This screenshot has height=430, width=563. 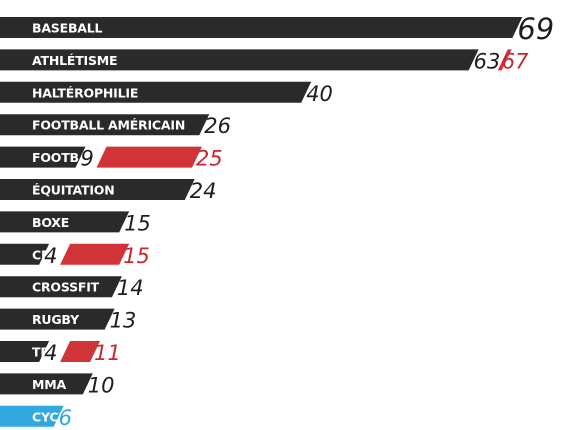 I want to click on bar-row: HALTÉROPHILIE 40, so click(x=166, y=93).